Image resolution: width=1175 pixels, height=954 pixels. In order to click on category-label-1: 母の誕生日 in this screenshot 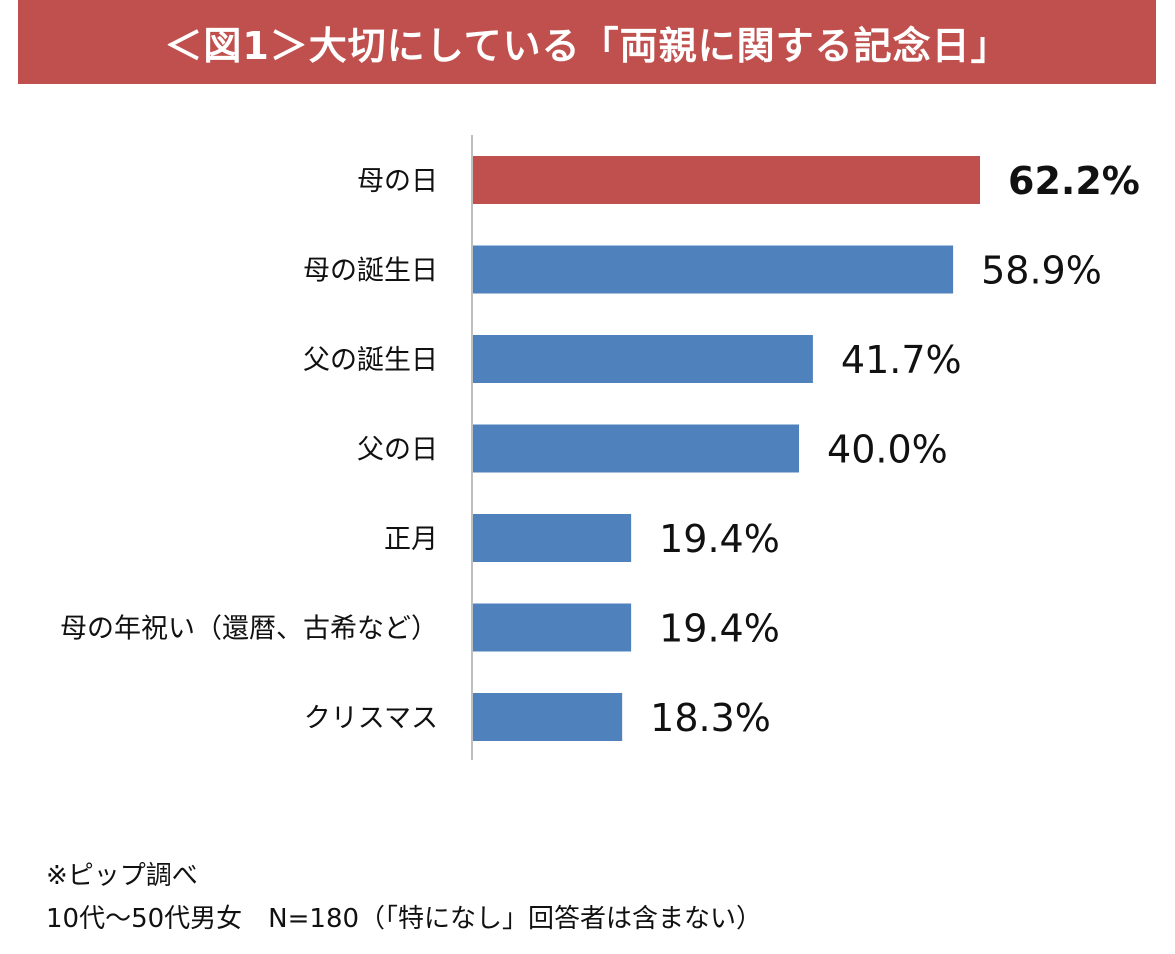, I will do `click(370, 271)`.